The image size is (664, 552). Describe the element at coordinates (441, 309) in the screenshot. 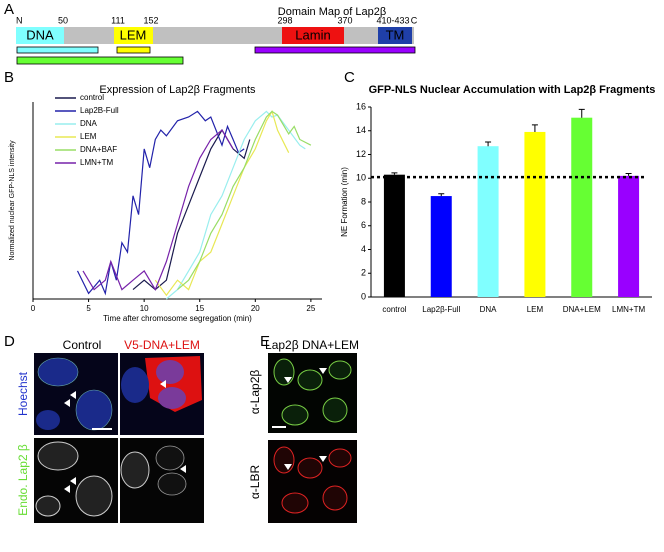

I see `x-tick-label: Lap2β-Full` at that location.